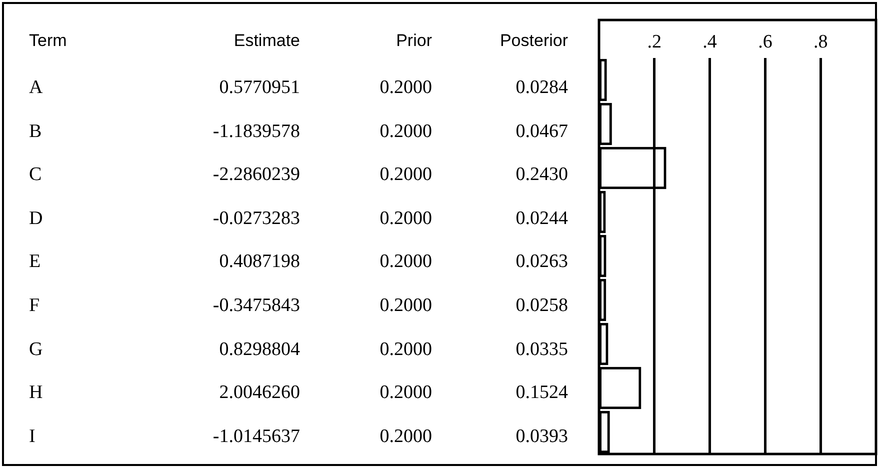  I want to click on data-label: 0.0284, so click(542, 88).